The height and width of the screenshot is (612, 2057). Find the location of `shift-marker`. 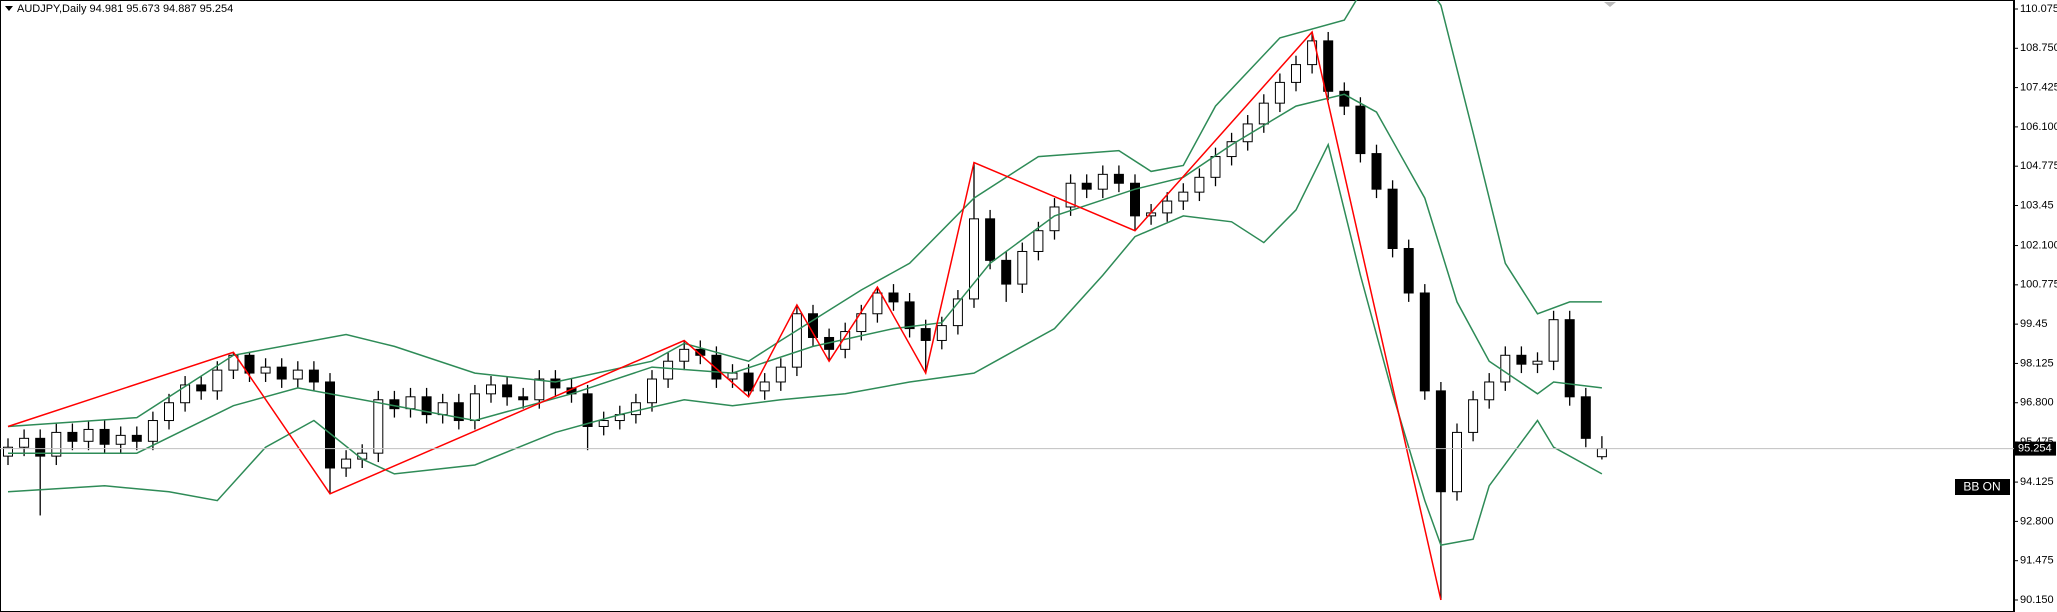

shift-marker is located at coordinates (1610, 4).